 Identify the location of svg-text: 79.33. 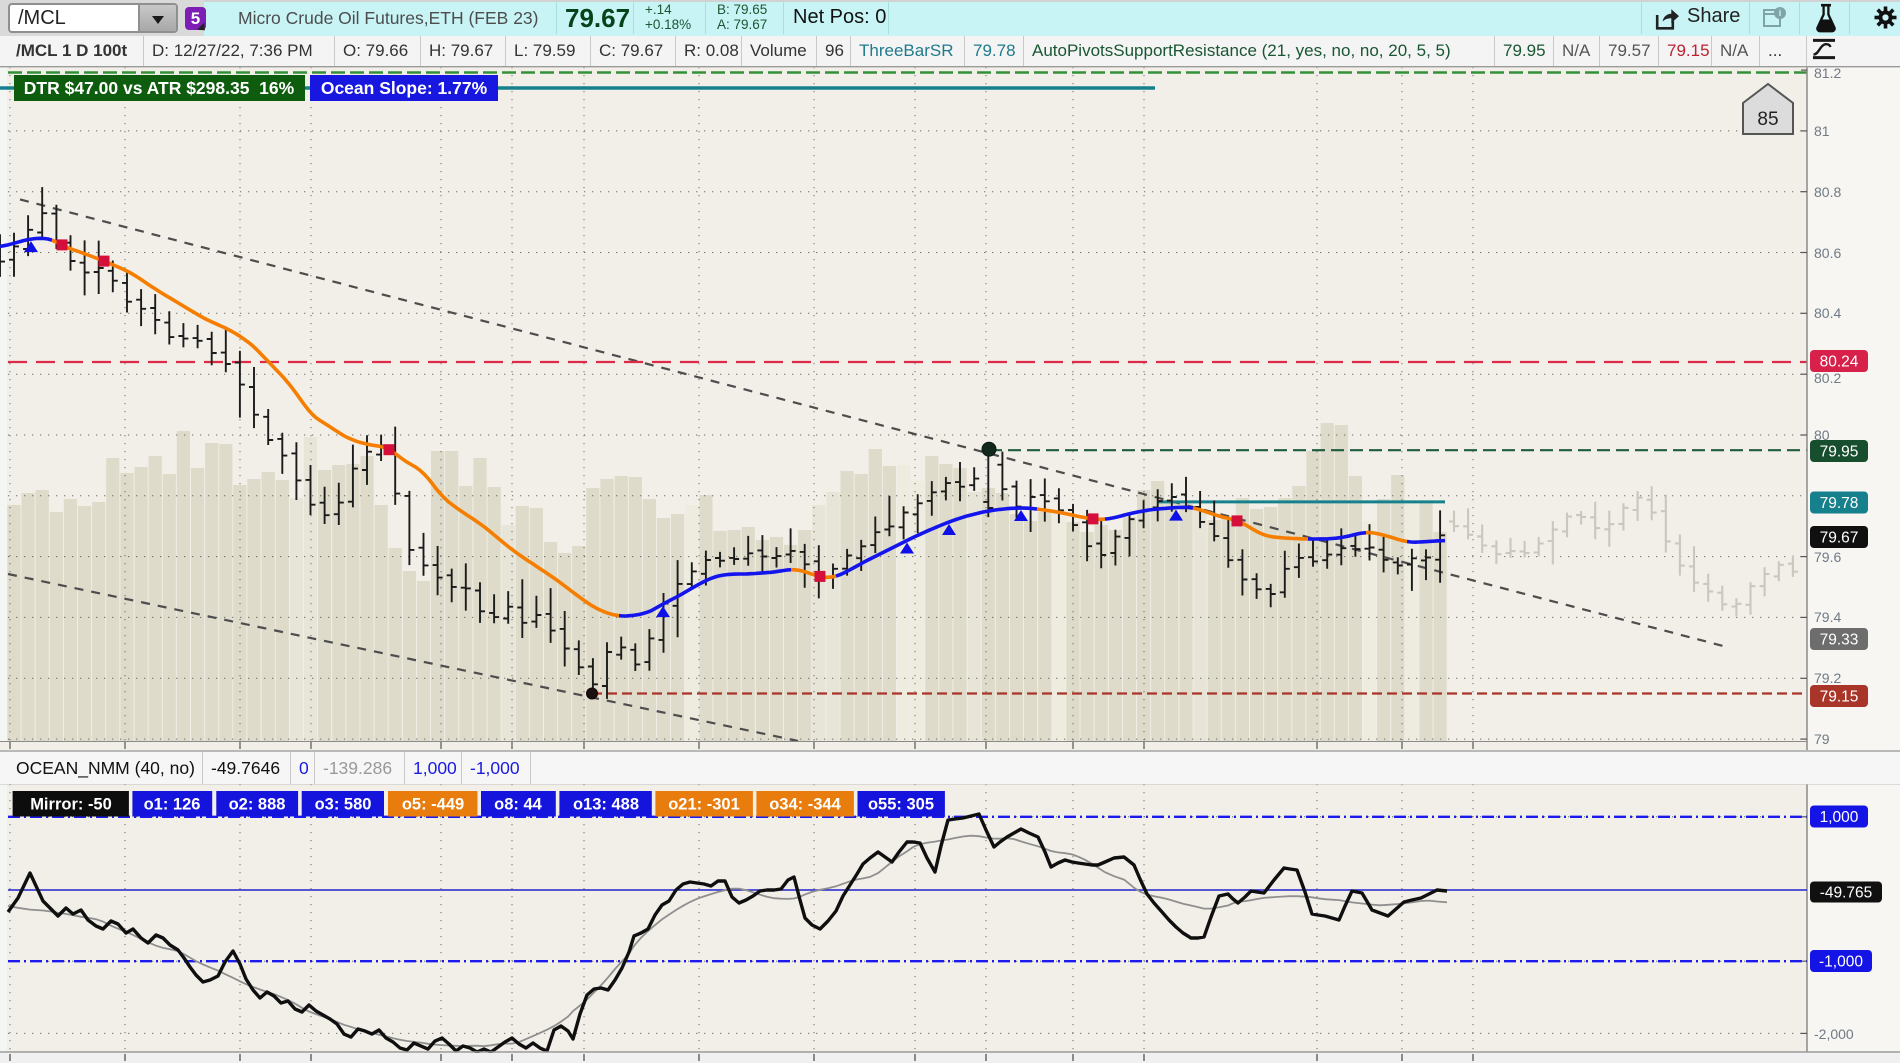
(1839, 640).